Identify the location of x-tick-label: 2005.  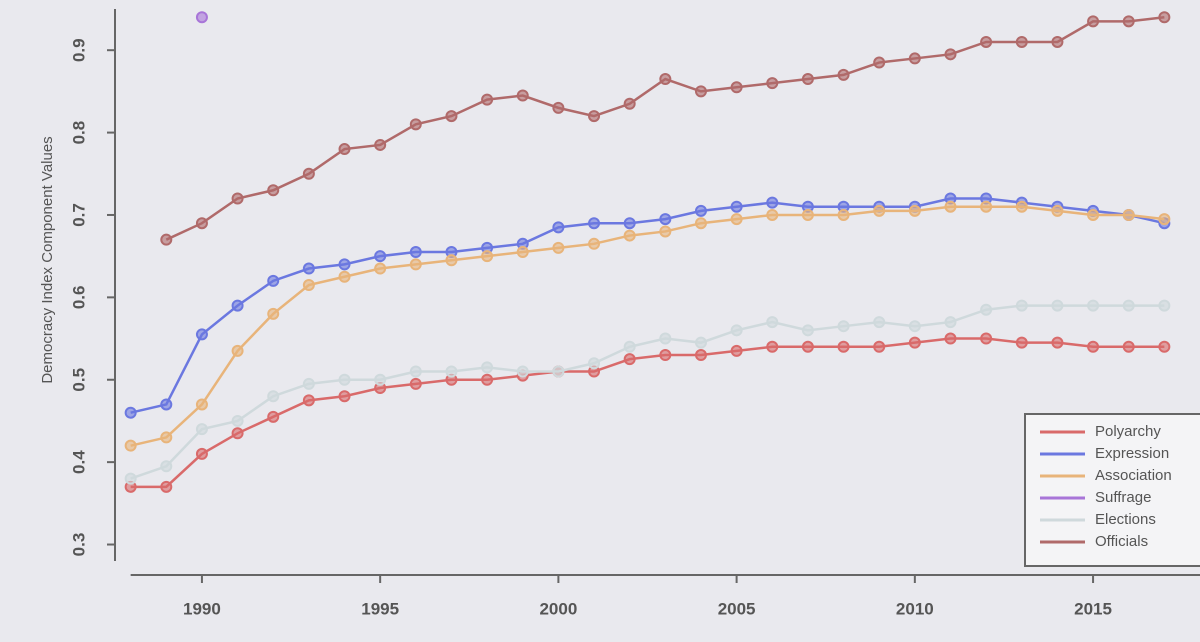
(737, 608).